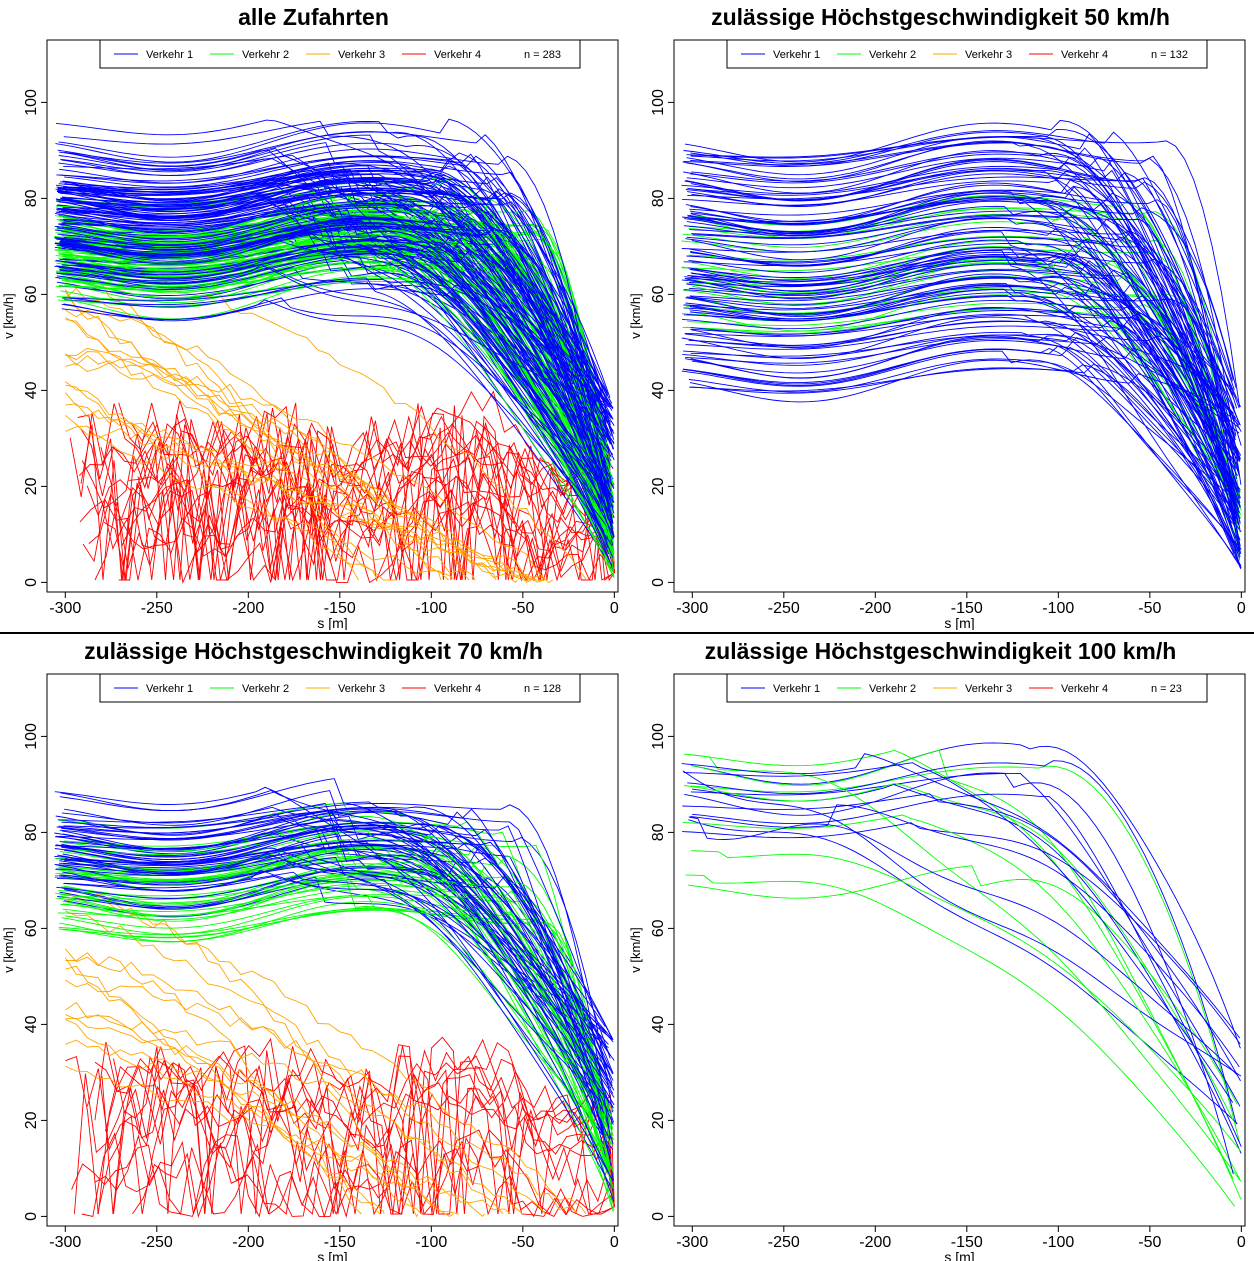  I want to click on legend-entry: Verkehr 2, so click(892, 55).